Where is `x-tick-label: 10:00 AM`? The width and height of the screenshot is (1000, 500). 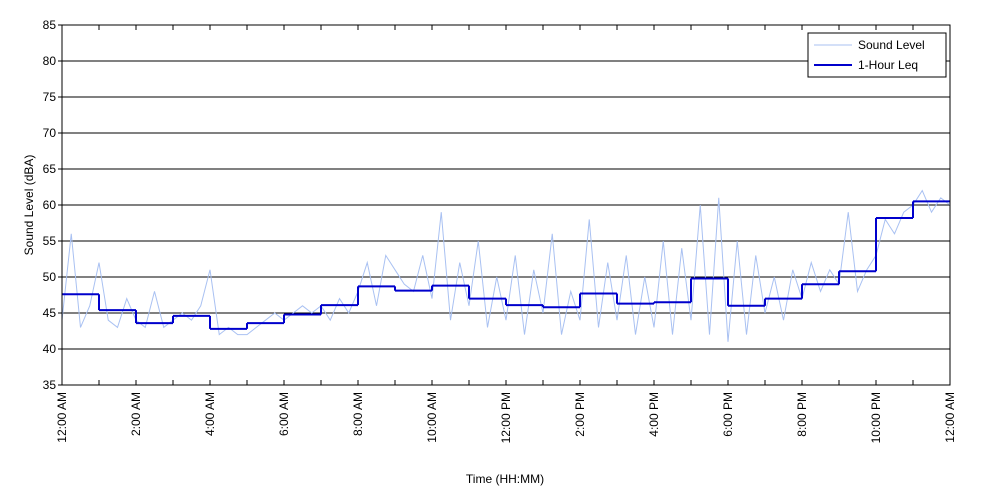 x-tick-label: 10:00 AM is located at coordinates (432, 417).